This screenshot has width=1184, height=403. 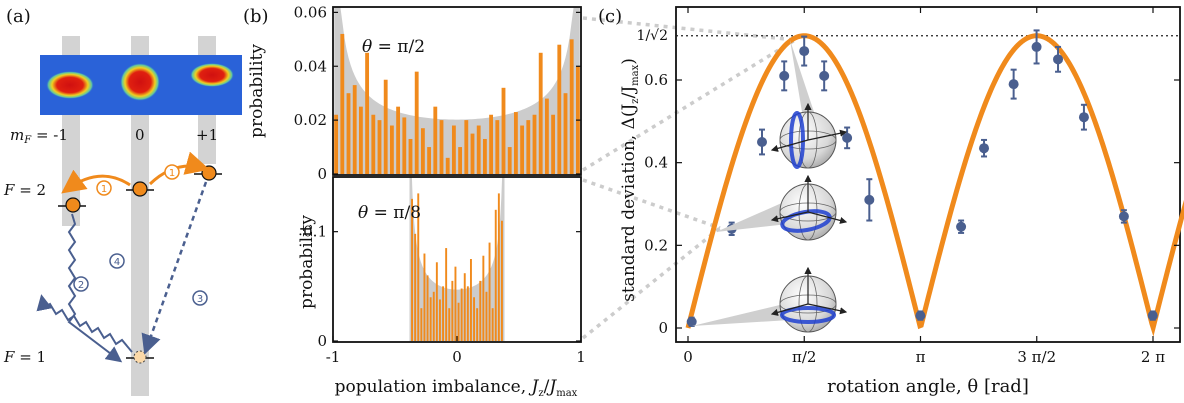 I want to click on ylabel-c: standard deviation, Δ(Jz/Jmax), so click(x=630, y=180).